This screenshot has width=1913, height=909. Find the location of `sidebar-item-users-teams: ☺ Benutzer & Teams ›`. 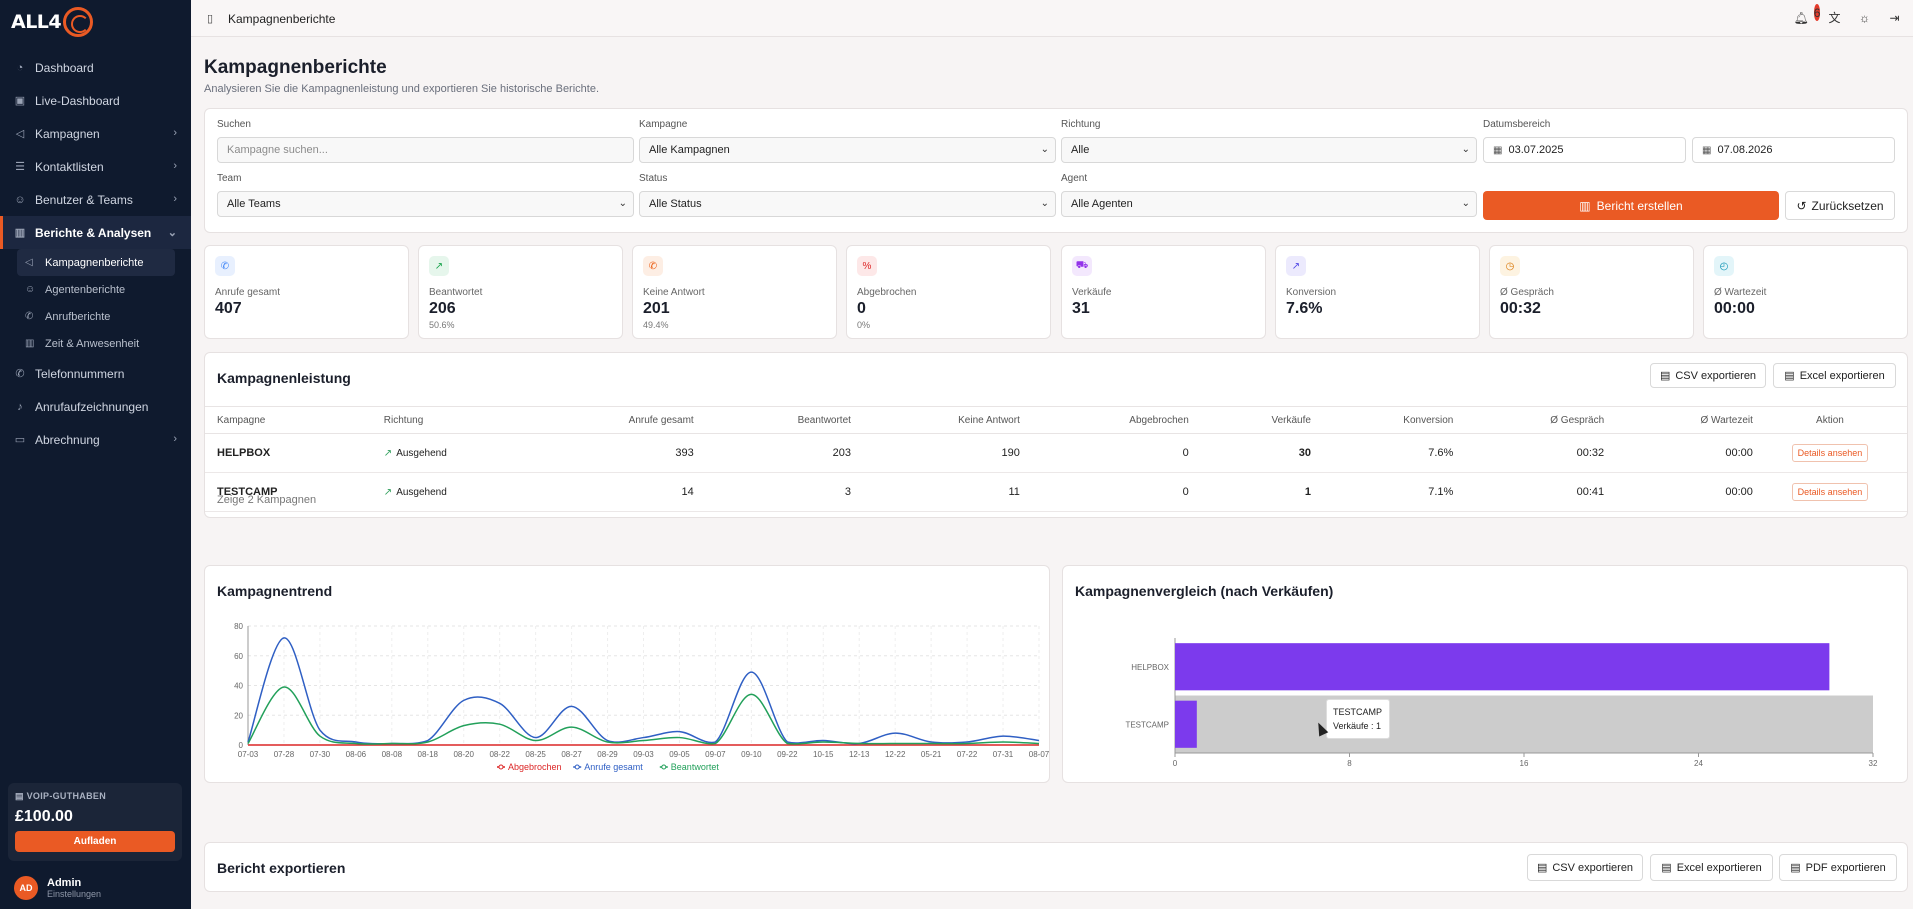

sidebar-item-users-teams: ☺ Benutzer & Teams › is located at coordinates (95, 199).